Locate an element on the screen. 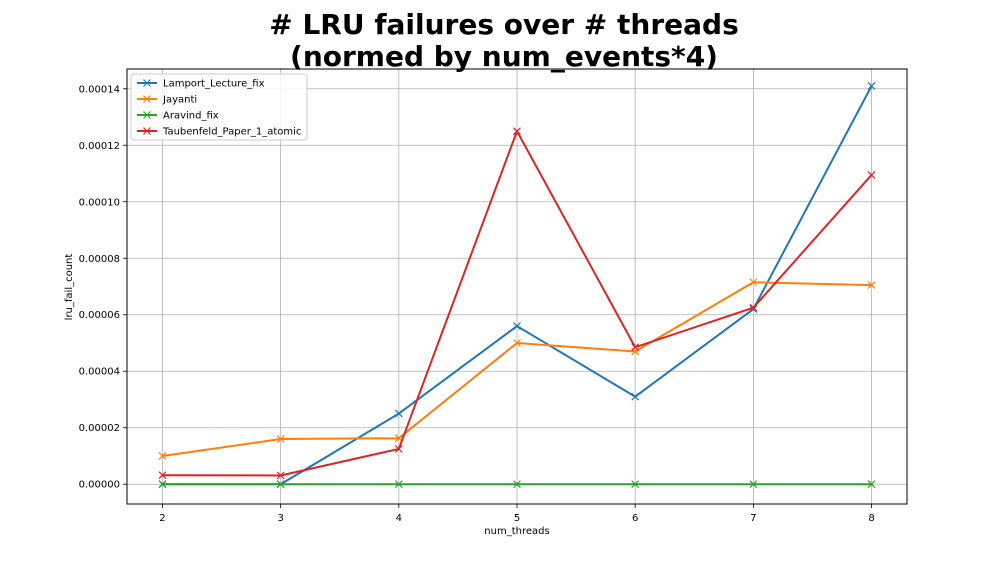  x-tick-label: 8 is located at coordinates (871, 518).